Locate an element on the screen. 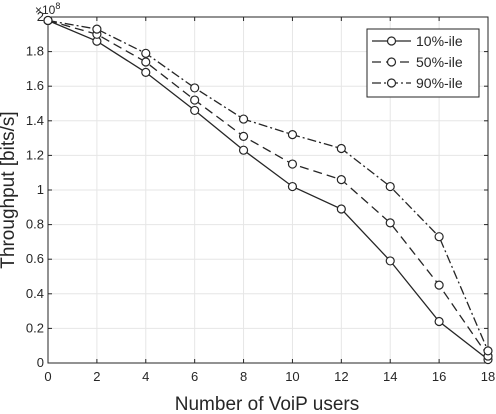 Image resolution: width=496 pixels, height=414 pixels. x-tick-label: 18 is located at coordinates (488, 376).